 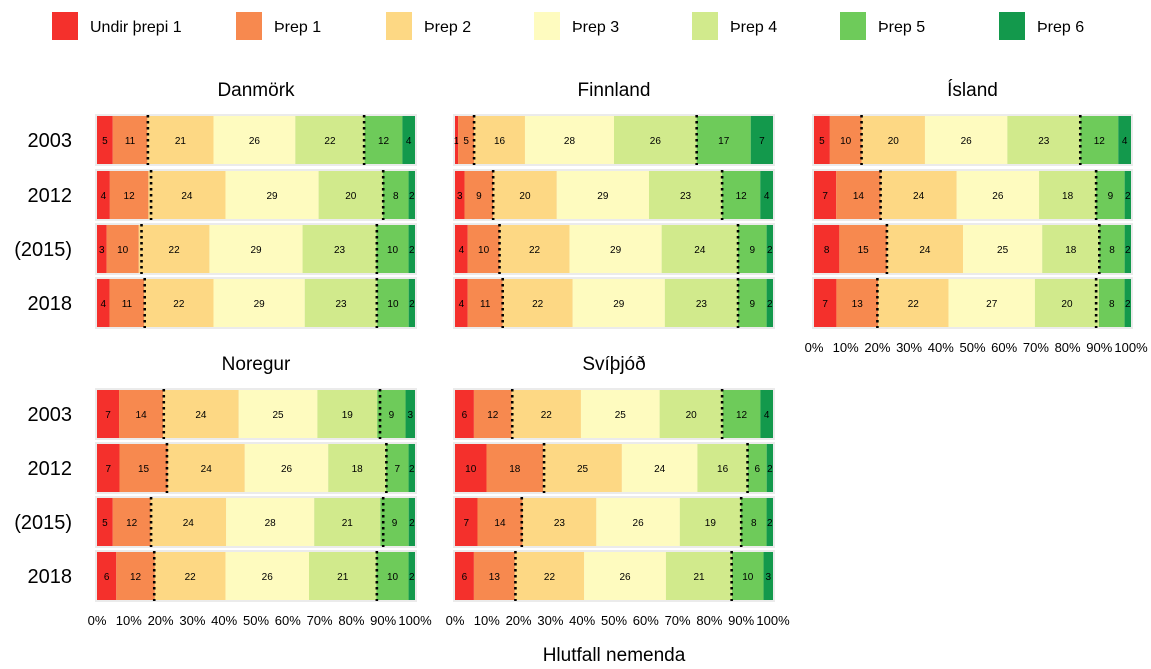 I want to click on bar-row: 3 9 20 29 23 12 4, so click(x=614, y=195).